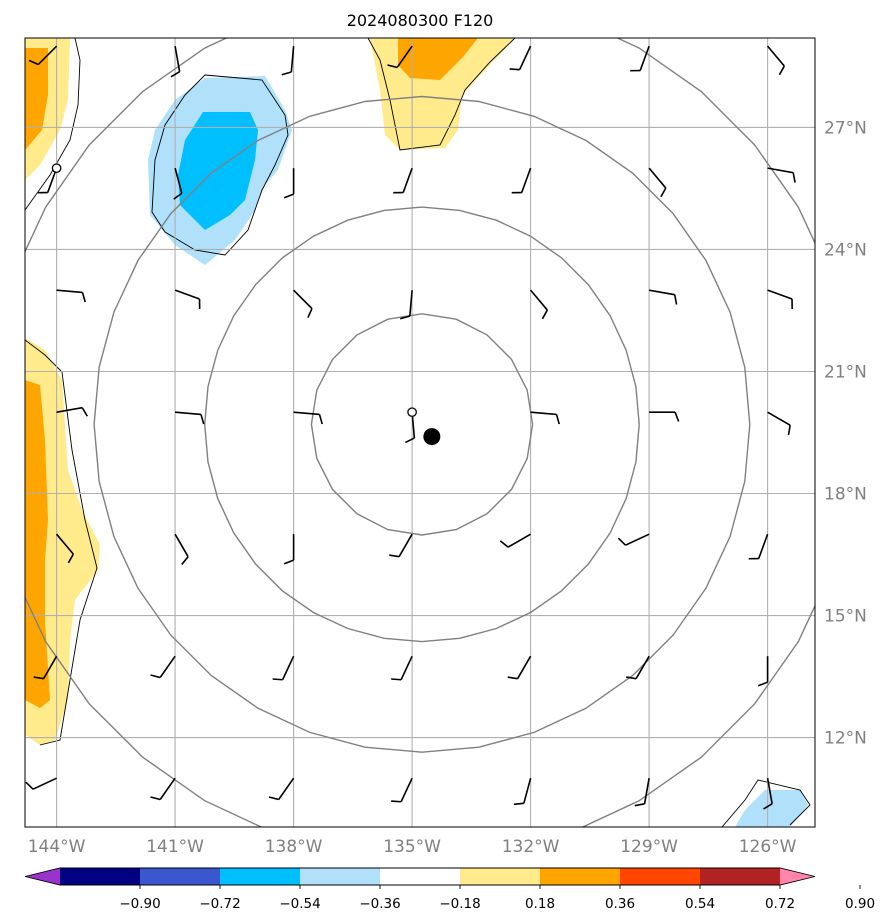 This screenshot has height=924, width=885. What do you see at coordinates (57, 847) in the screenshot?
I see `lon-tick-label: 144°W` at bounding box center [57, 847].